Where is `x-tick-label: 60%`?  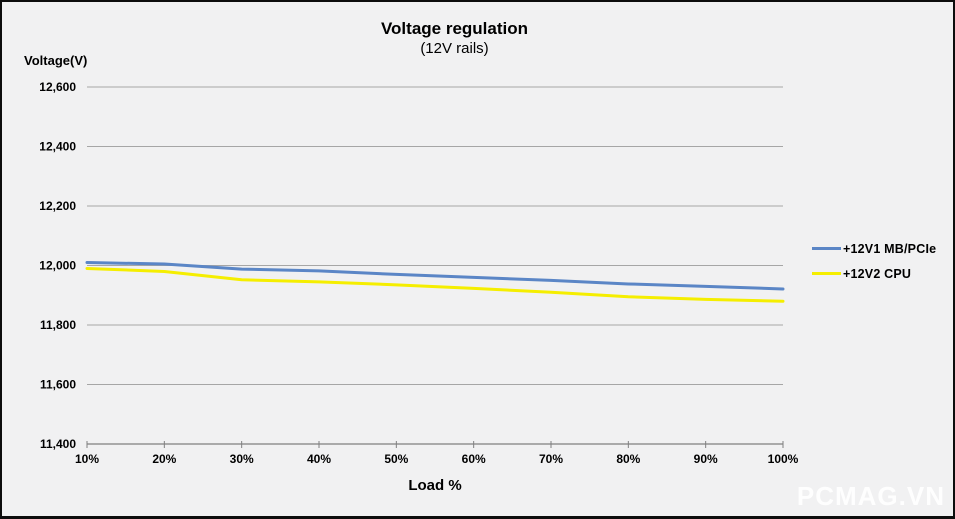 x-tick-label: 60% is located at coordinates (474, 459).